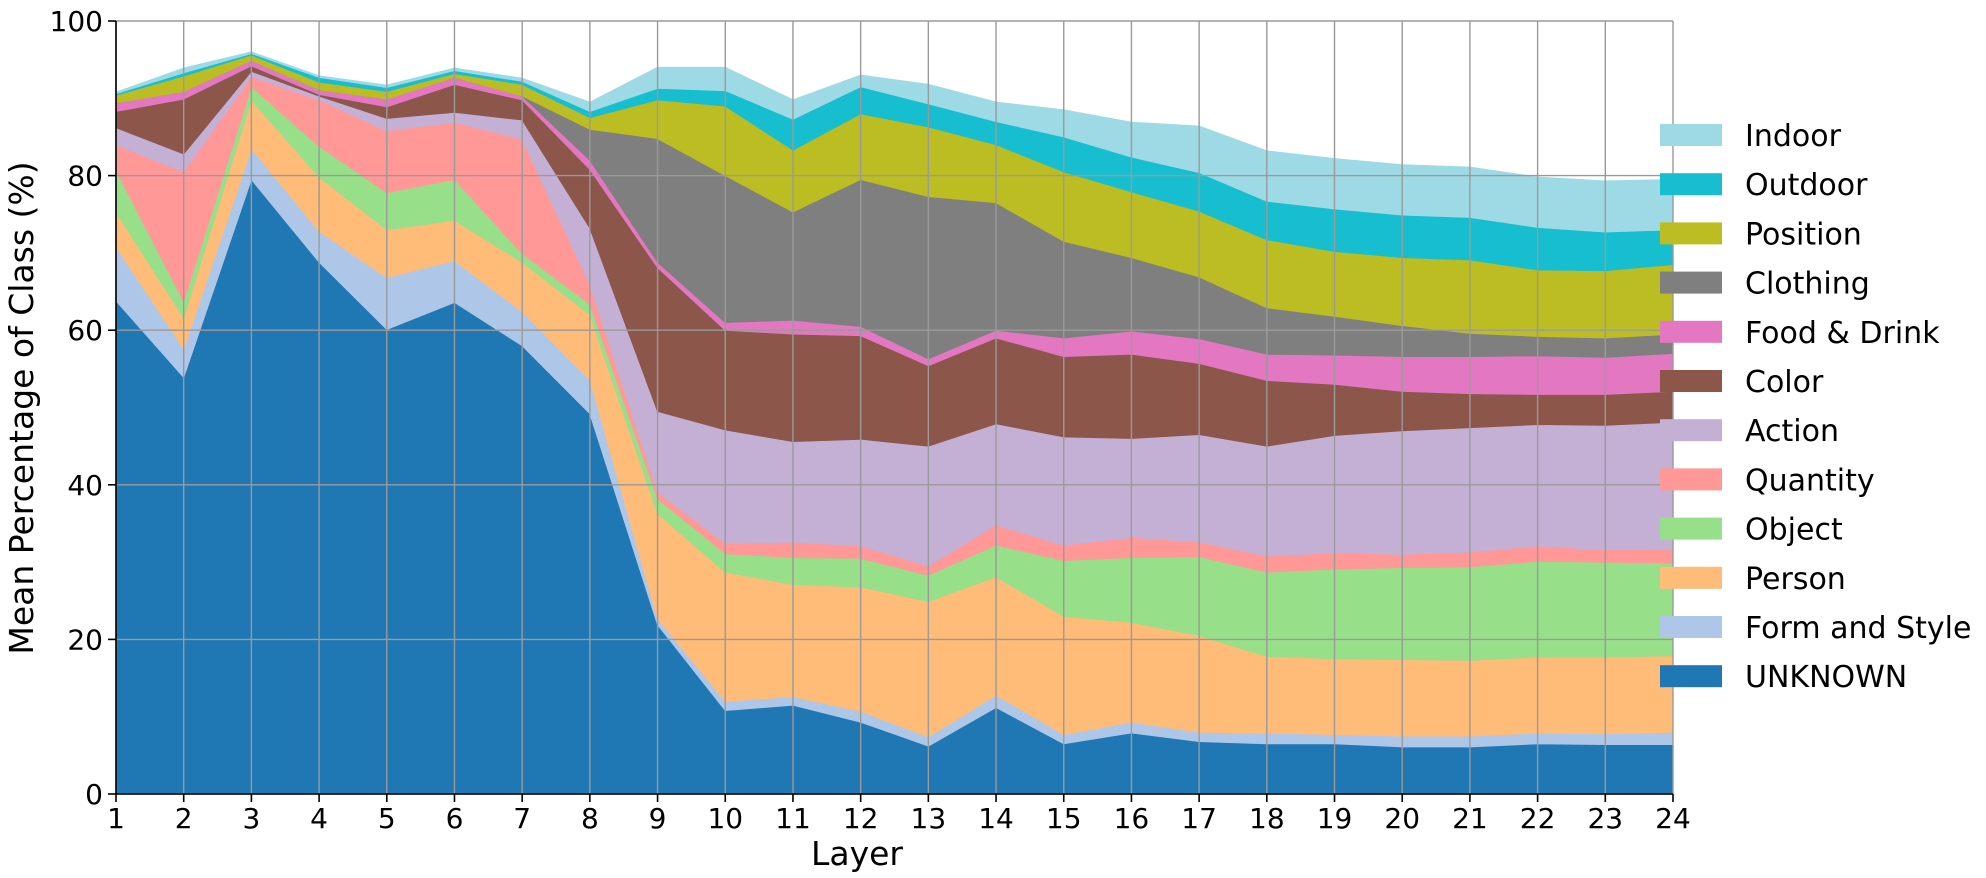 The height and width of the screenshot is (878, 1986). I want to click on x-tick-label: 7, so click(522, 818).